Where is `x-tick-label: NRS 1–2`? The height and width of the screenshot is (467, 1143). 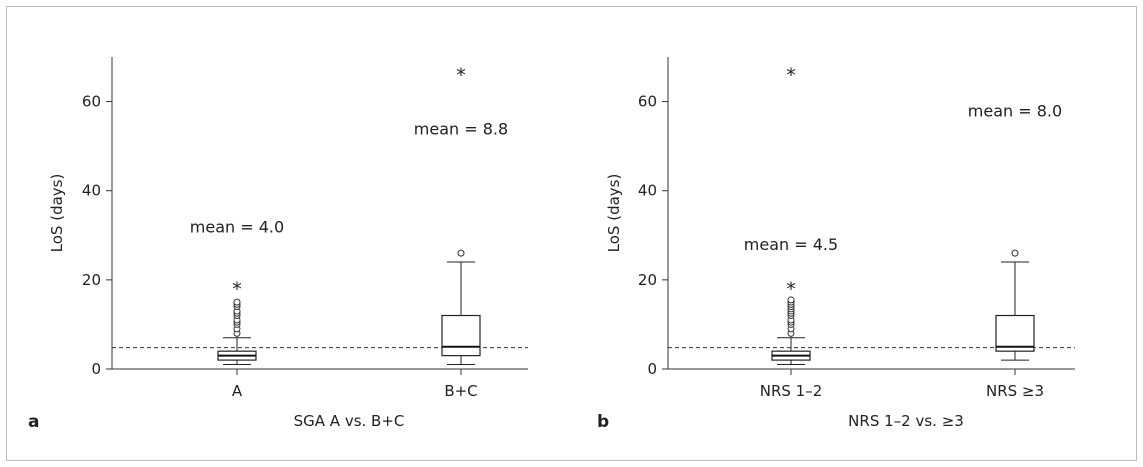 x-tick-label: NRS 1–2 is located at coordinates (791, 391).